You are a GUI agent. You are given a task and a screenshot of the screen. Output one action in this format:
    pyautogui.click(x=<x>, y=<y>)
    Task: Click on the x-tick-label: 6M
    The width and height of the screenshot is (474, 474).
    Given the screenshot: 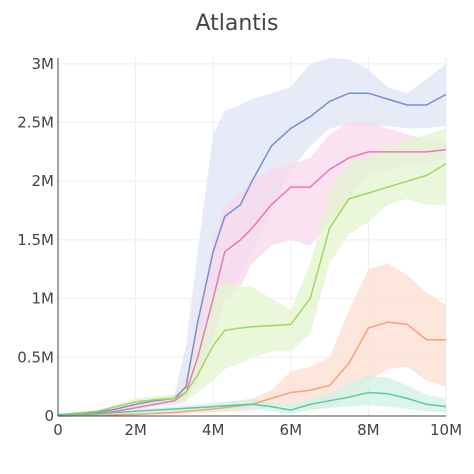 What is the action you would take?
    pyautogui.click(x=291, y=430)
    